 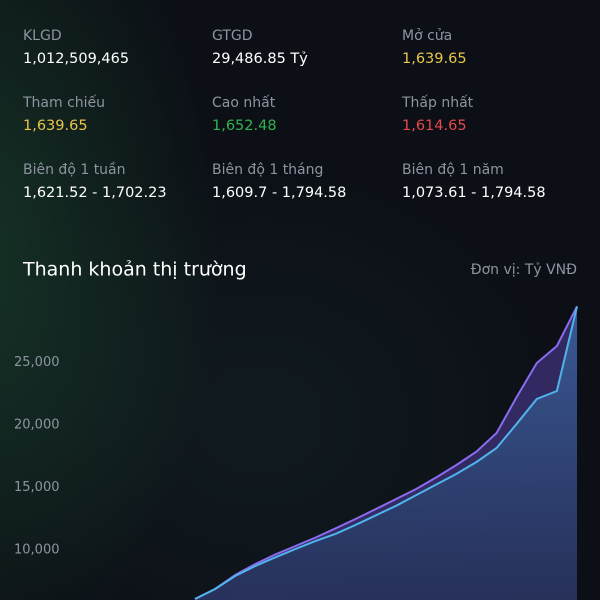 What do you see at coordinates (427, 36) in the screenshot?
I see `stat-label: Mở cửa` at bounding box center [427, 36].